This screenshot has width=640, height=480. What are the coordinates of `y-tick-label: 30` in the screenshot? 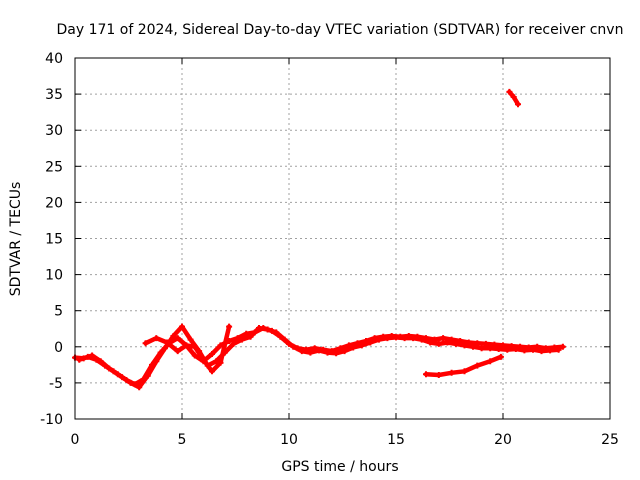 It's located at (54, 131).